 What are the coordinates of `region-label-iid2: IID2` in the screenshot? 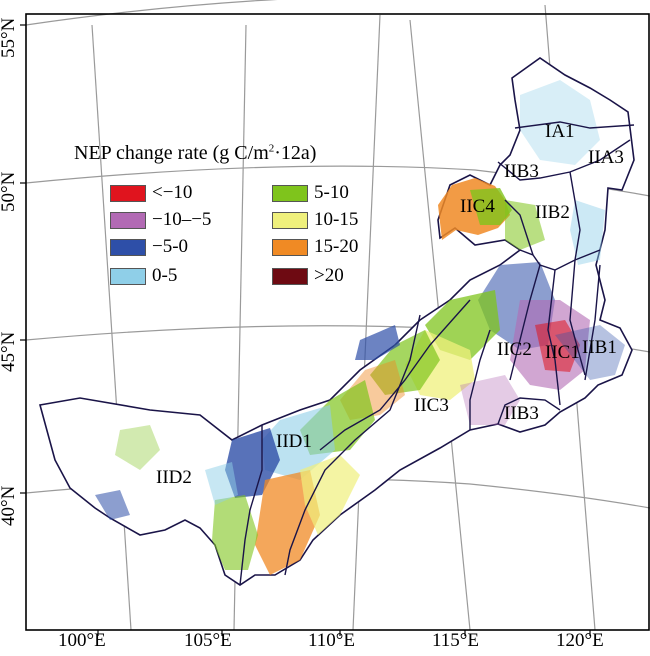 It's located at (174, 477).